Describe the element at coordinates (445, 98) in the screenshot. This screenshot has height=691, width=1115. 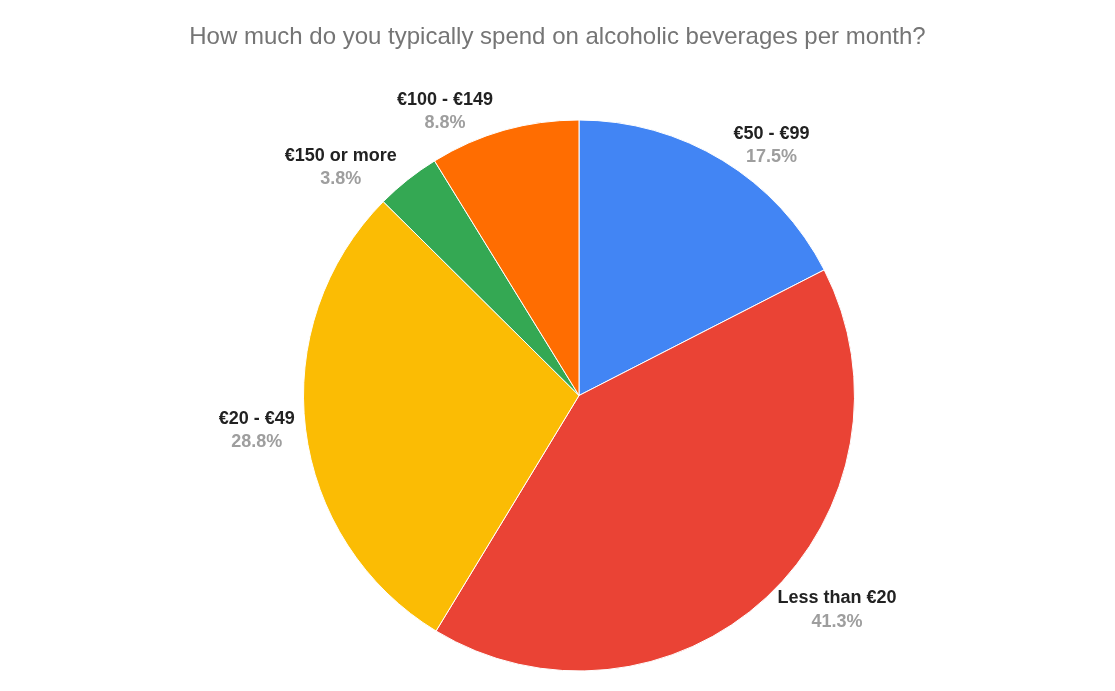
I see `slice-label: €100 - €149` at that location.